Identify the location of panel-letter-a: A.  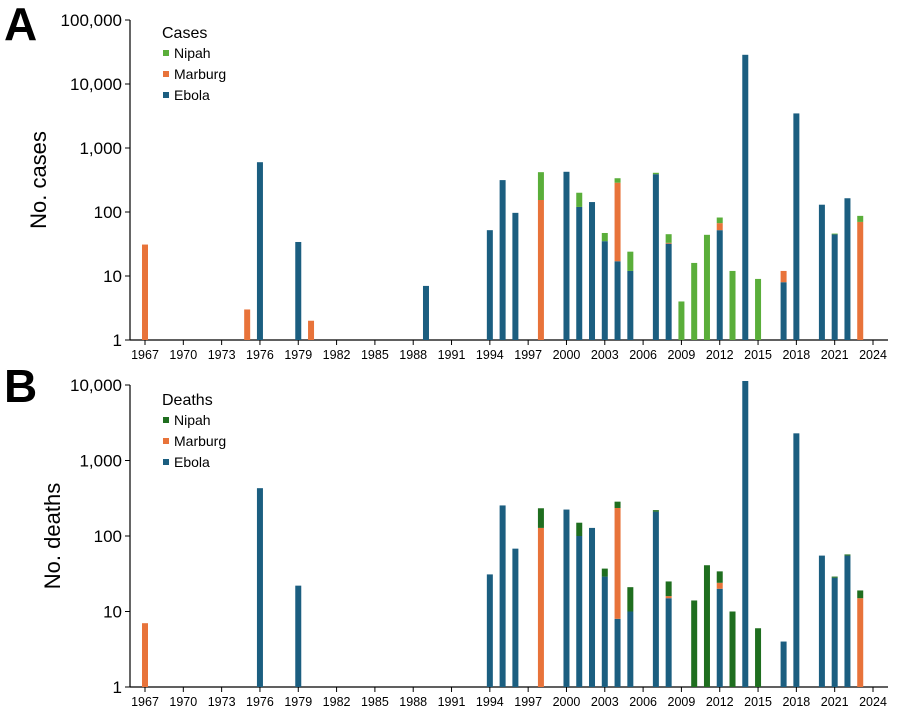
(20, 25).